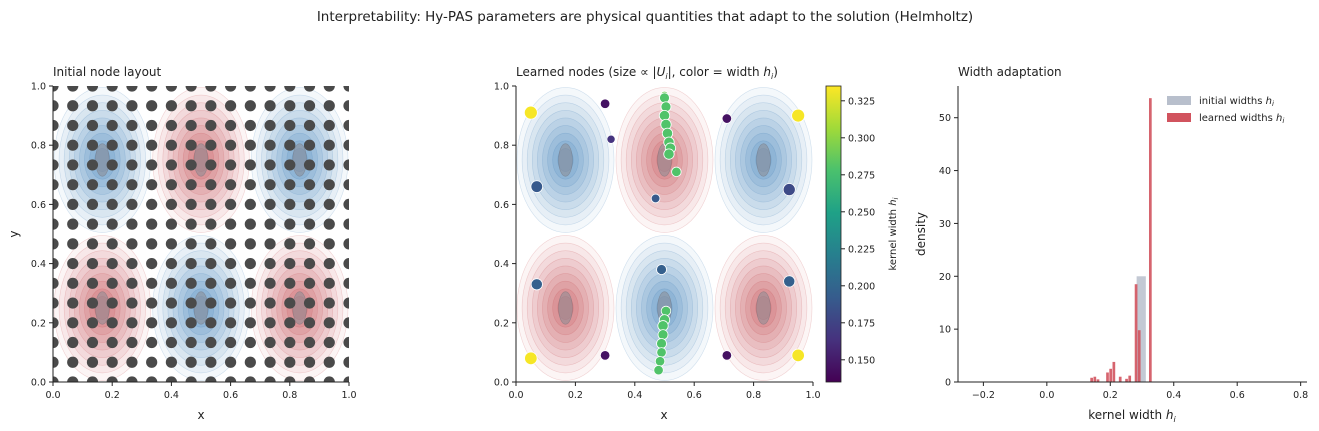  I want to click on colorbar-tick-label: 0.150, so click(861, 360).